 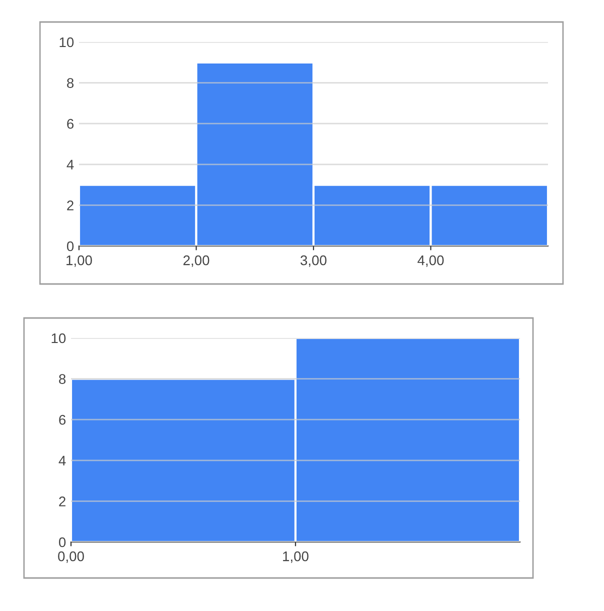 What do you see at coordinates (71, 557) in the screenshot?
I see `x-tick-label: 0,00` at bounding box center [71, 557].